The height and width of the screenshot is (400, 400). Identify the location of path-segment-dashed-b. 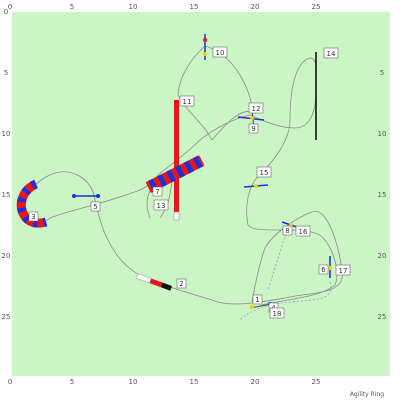
(278, 258).